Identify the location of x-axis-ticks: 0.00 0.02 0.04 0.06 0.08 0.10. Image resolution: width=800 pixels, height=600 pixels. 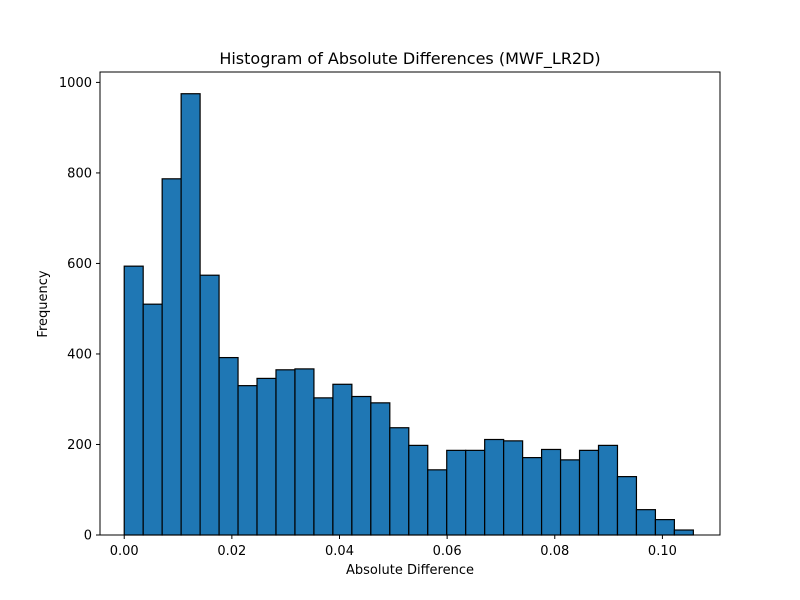
(393, 547).